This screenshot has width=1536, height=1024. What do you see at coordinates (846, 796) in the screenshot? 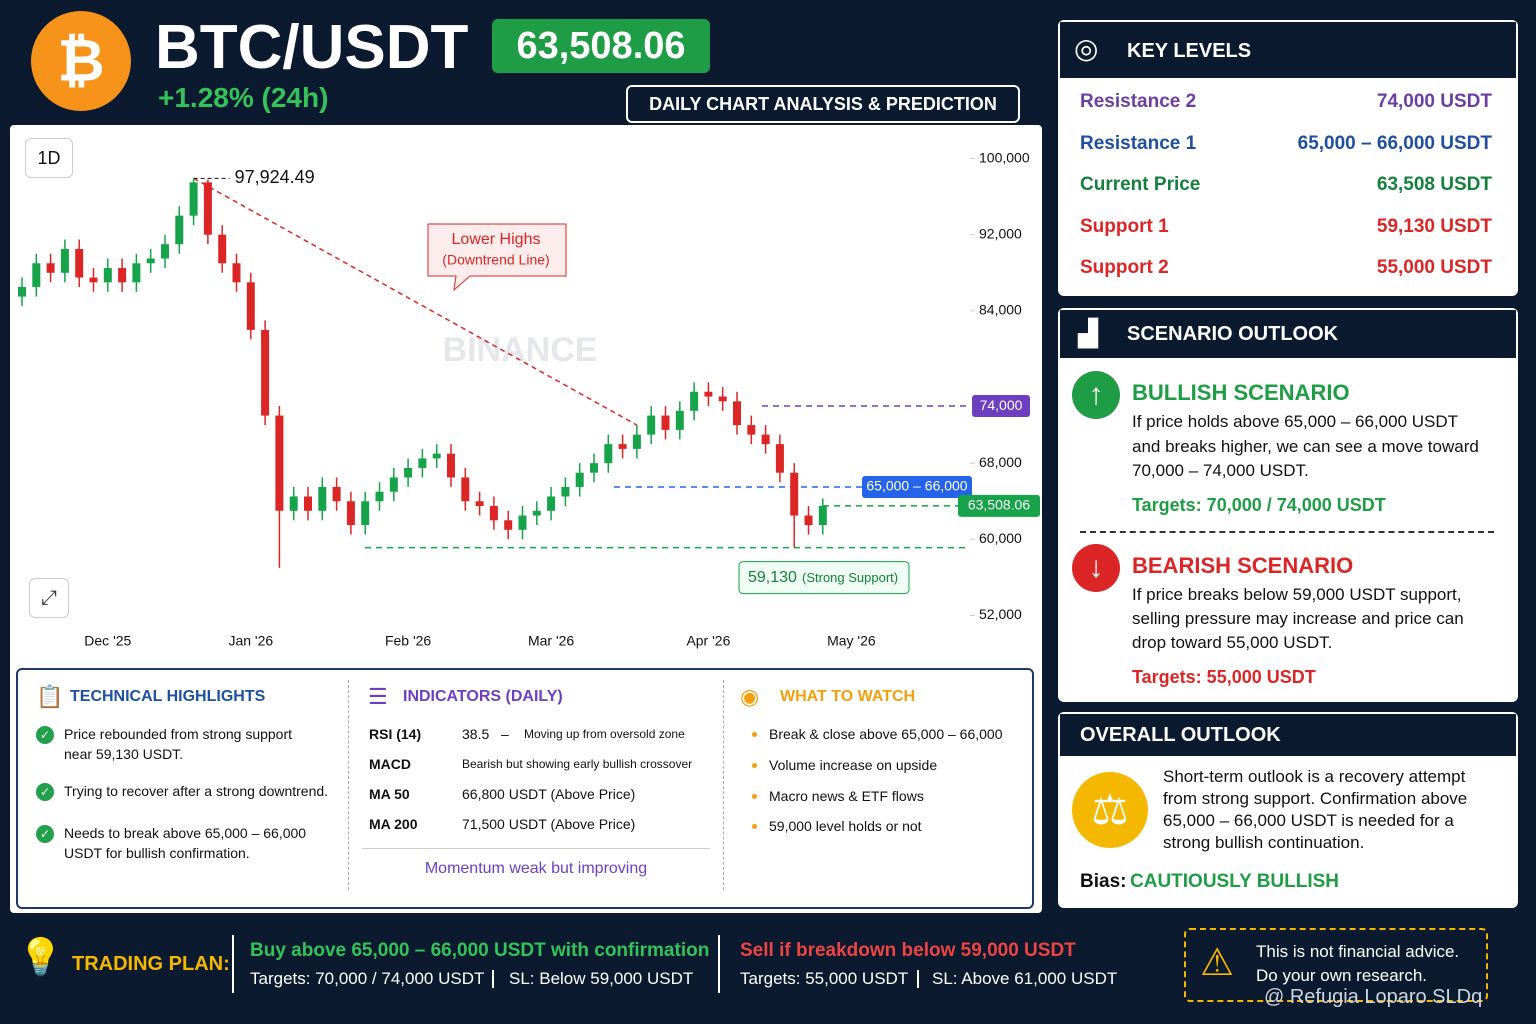
I see `watch-item: Macro news & ETF flows` at bounding box center [846, 796].